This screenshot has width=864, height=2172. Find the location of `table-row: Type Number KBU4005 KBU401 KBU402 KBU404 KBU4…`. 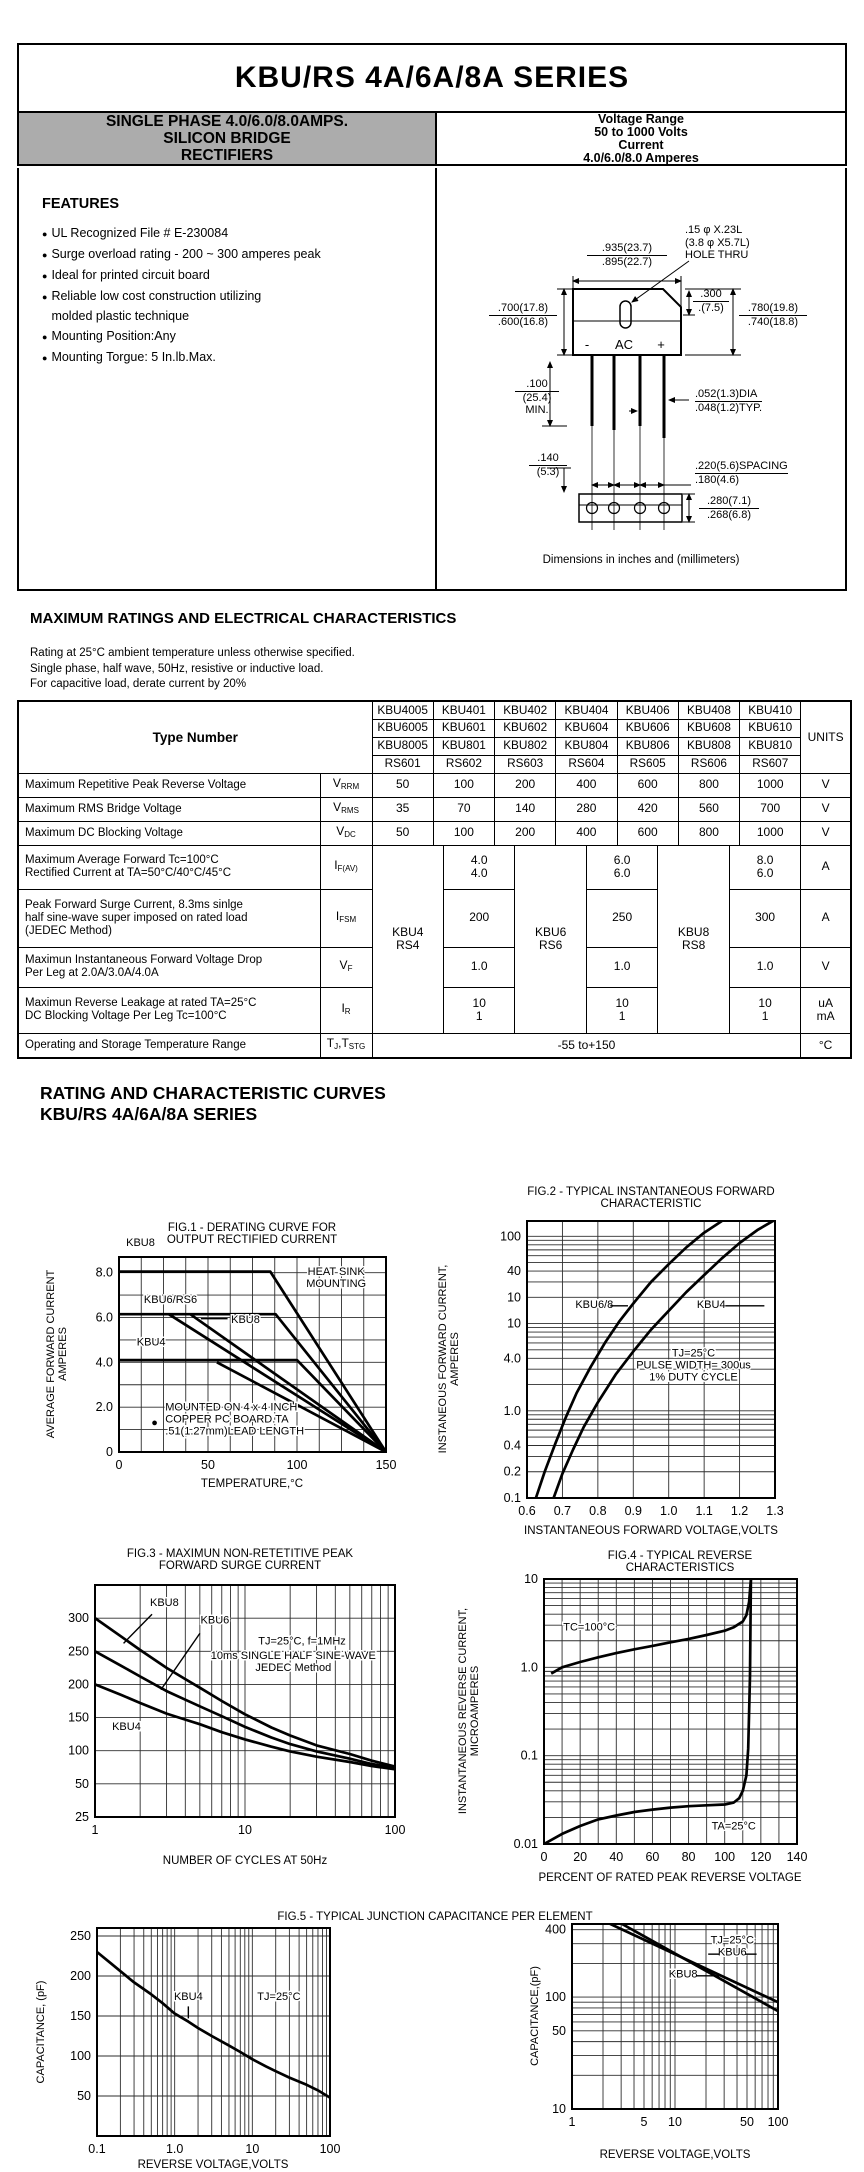

table-row: Type Number KBU4005 KBU401 KBU402 KBU404 KBU4… is located at coordinates (434, 737).